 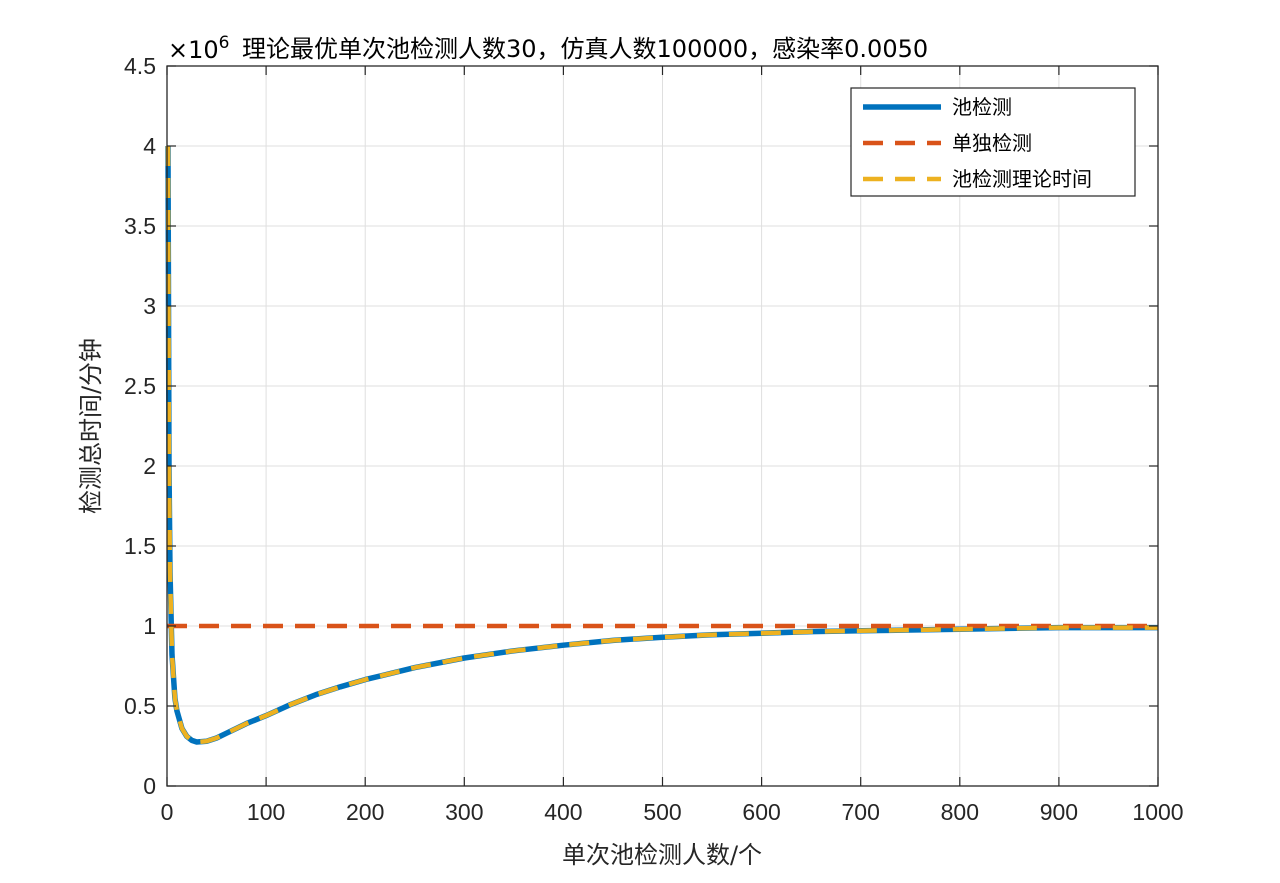 I want to click on x-tick-label: 100, so click(x=266, y=812).